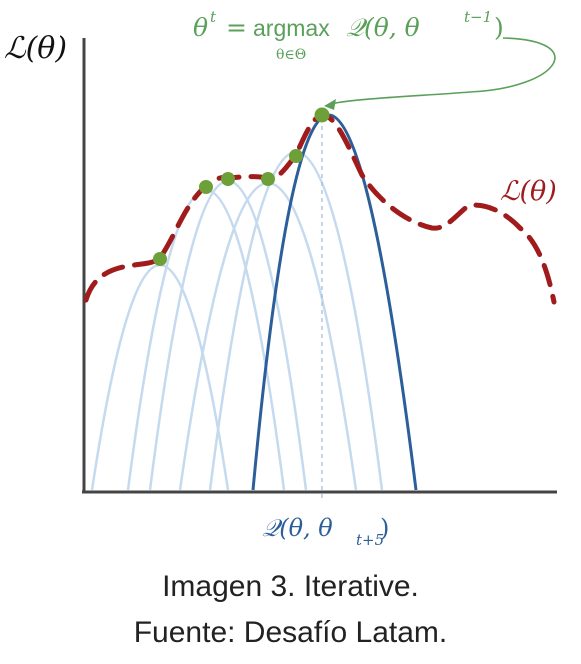 The height and width of the screenshot is (664, 581). Describe the element at coordinates (200, 27) in the screenshot. I see `formula-theta: θ` at that location.